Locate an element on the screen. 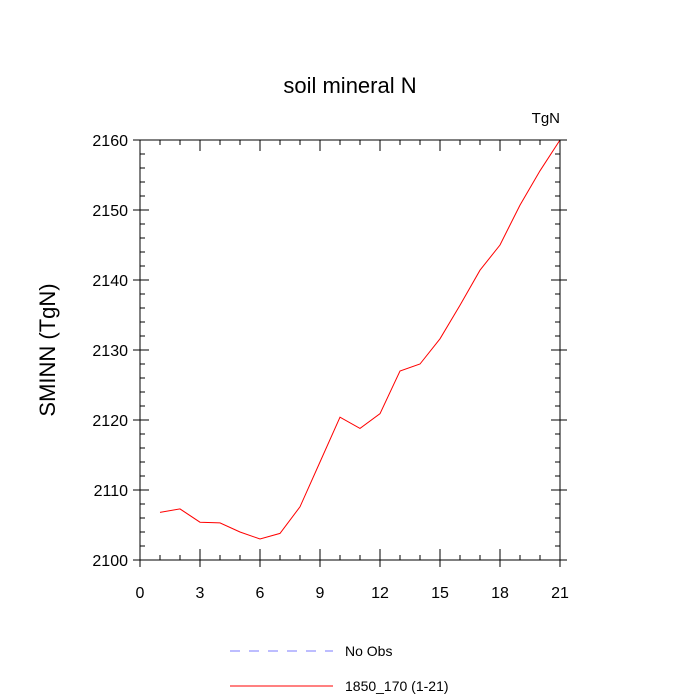  x-tick-label: 21 is located at coordinates (560, 593).